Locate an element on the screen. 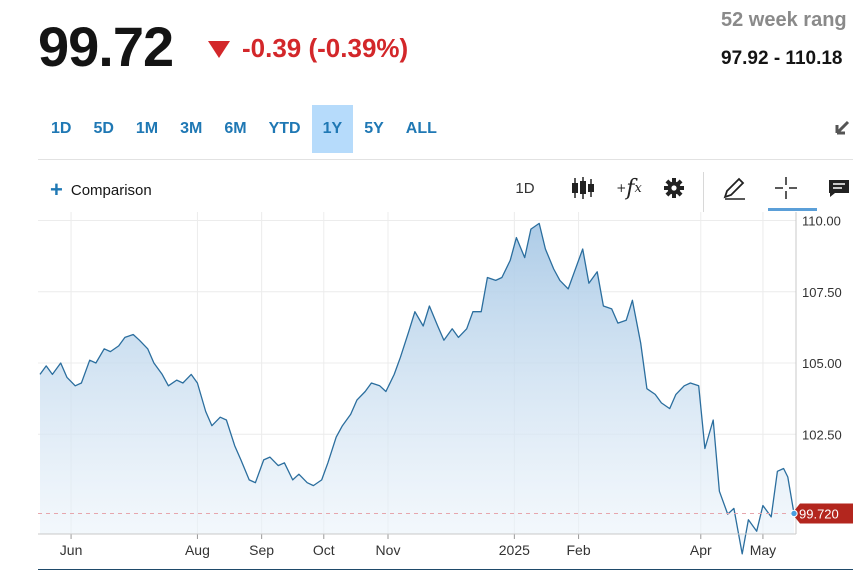 This screenshot has width=853, height=571. last-price-label: 99.720 is located at coordinates (819, 513).